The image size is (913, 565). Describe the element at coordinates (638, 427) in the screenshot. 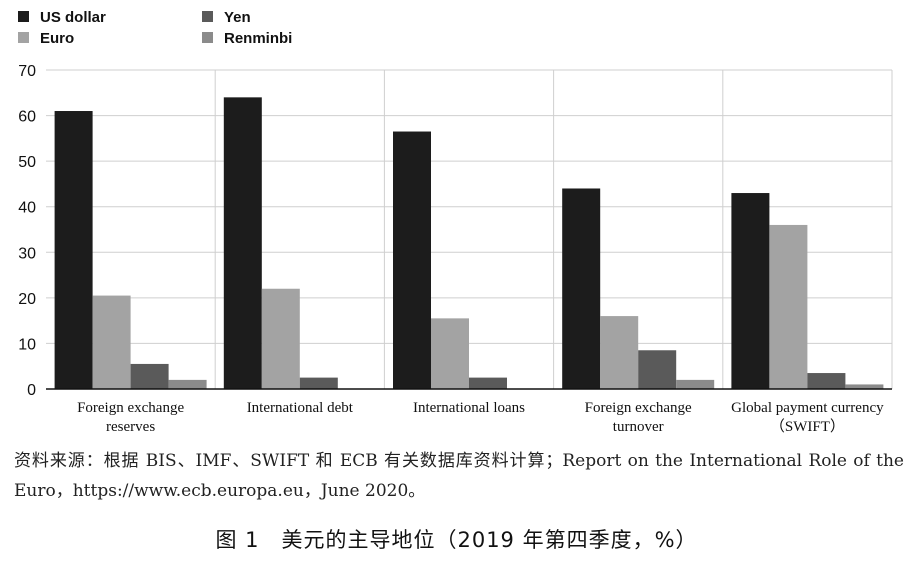

I see `x-category-label: turnover` at that location.